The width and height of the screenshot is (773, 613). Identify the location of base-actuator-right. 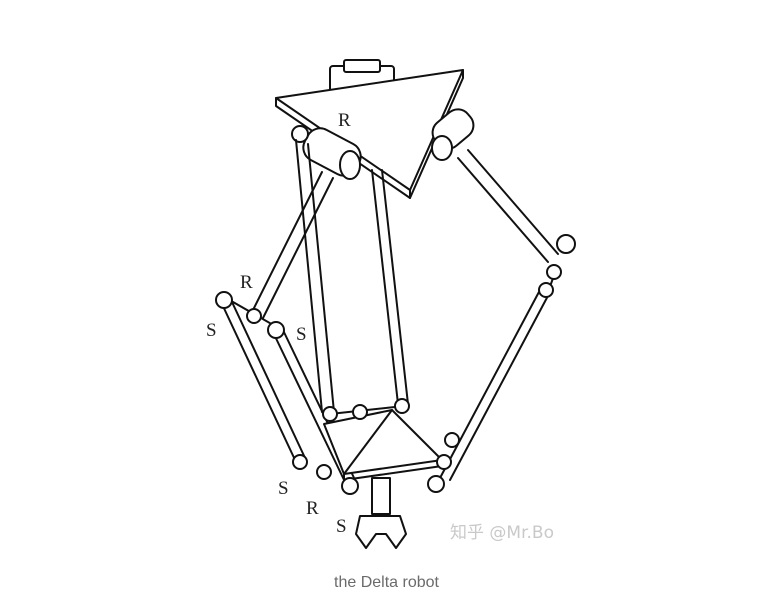
(453, 134).